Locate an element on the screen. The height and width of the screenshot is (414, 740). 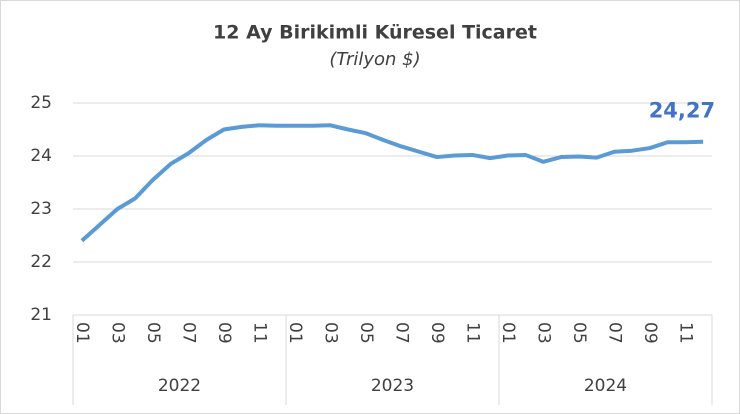
year-label: 2022 is located at coordinates (179, 386).